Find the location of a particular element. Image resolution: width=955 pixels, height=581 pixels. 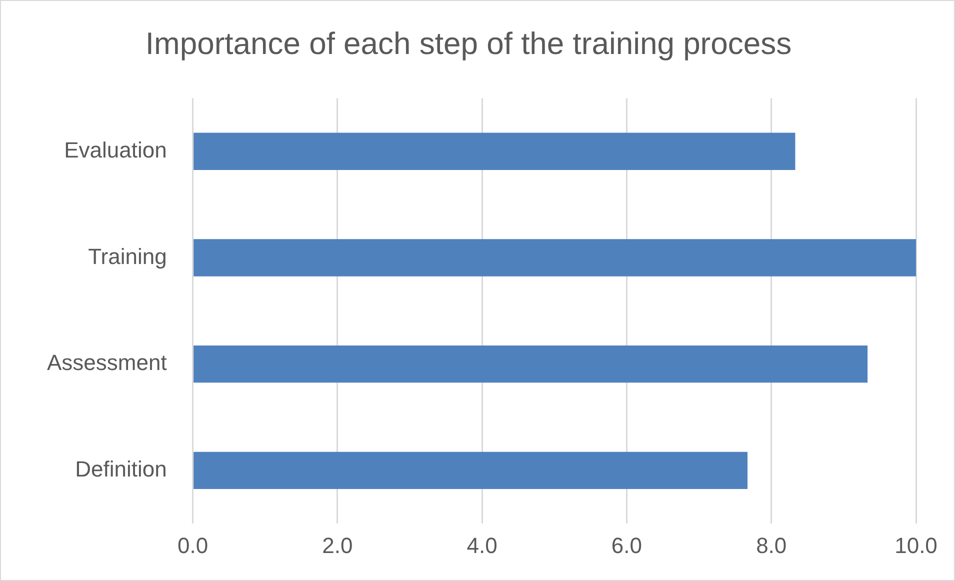

x-tick-label: 2.0 is located at coordinates (337, 545).